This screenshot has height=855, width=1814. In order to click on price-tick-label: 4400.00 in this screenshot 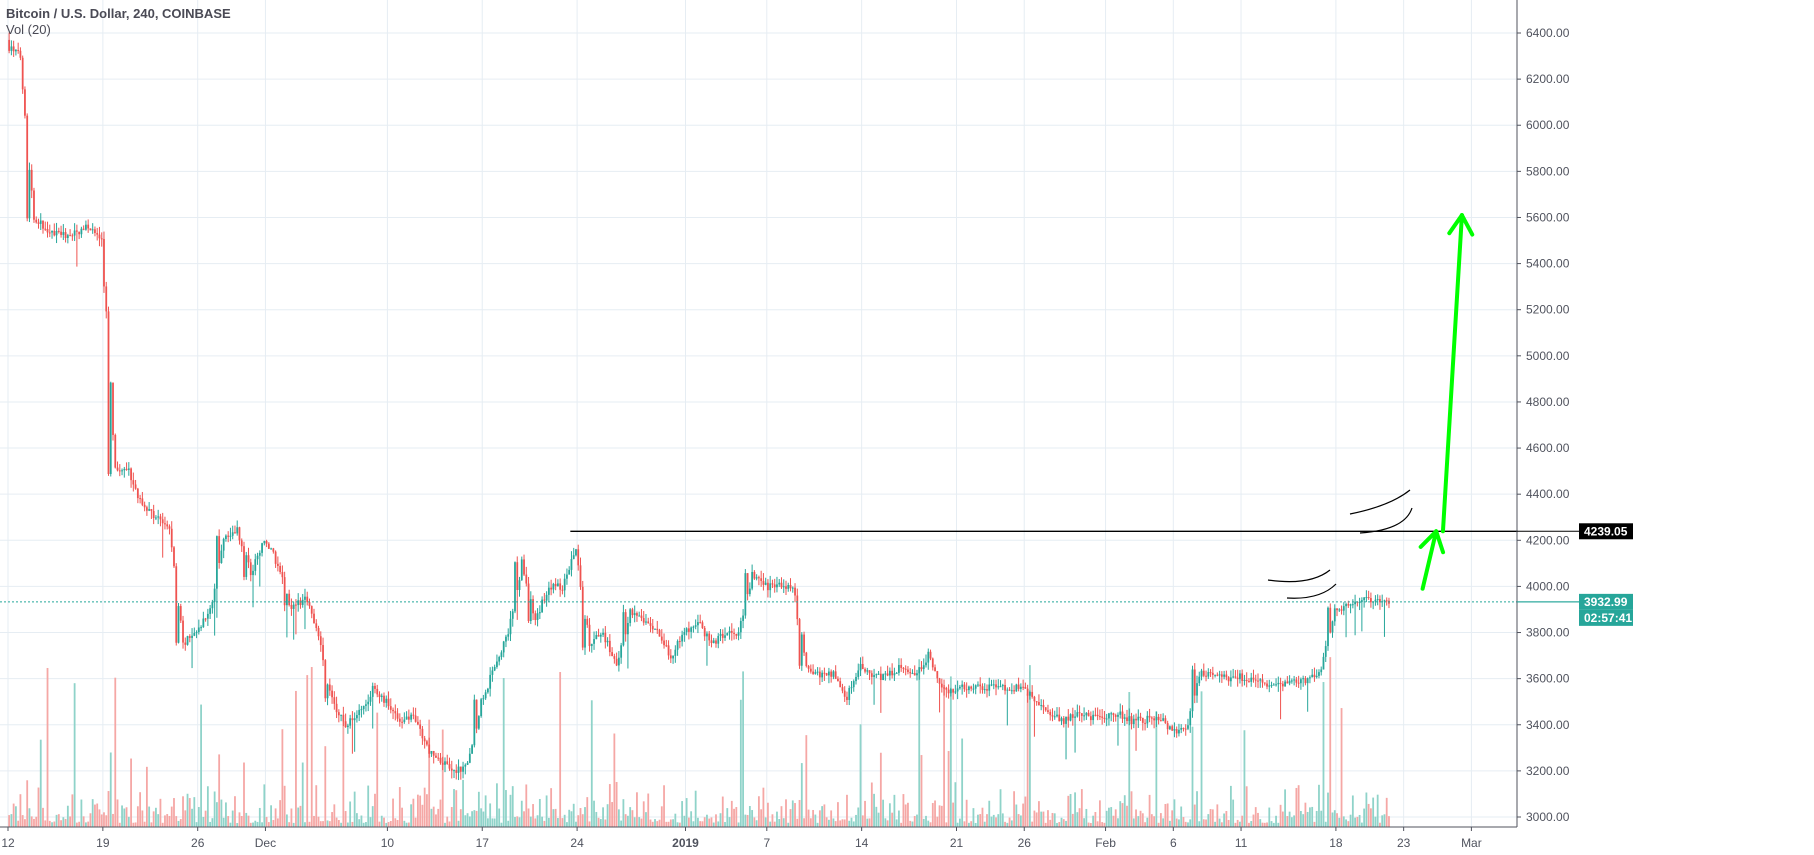, I will do `click(1548, 494)`.